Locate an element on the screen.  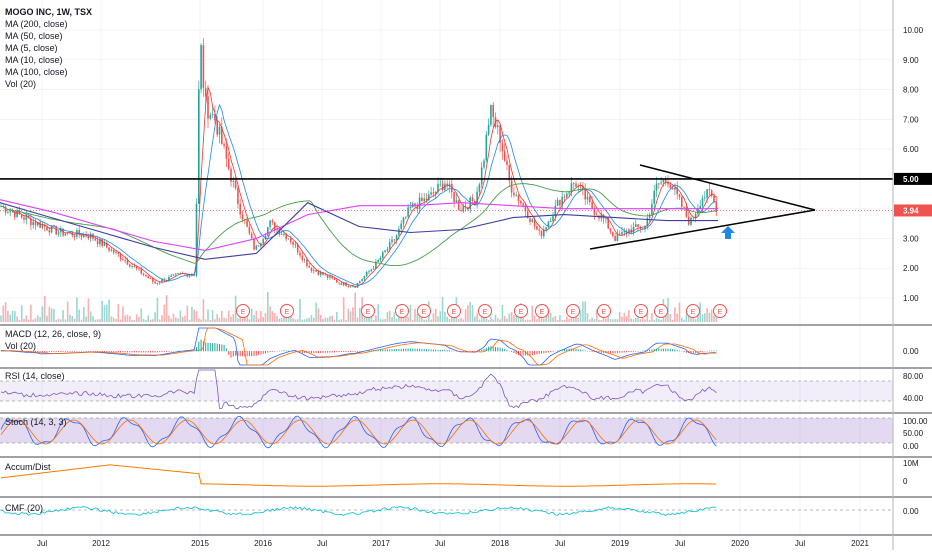
legend-ma200: MA (200, close) is located at coordinates (48, 24).